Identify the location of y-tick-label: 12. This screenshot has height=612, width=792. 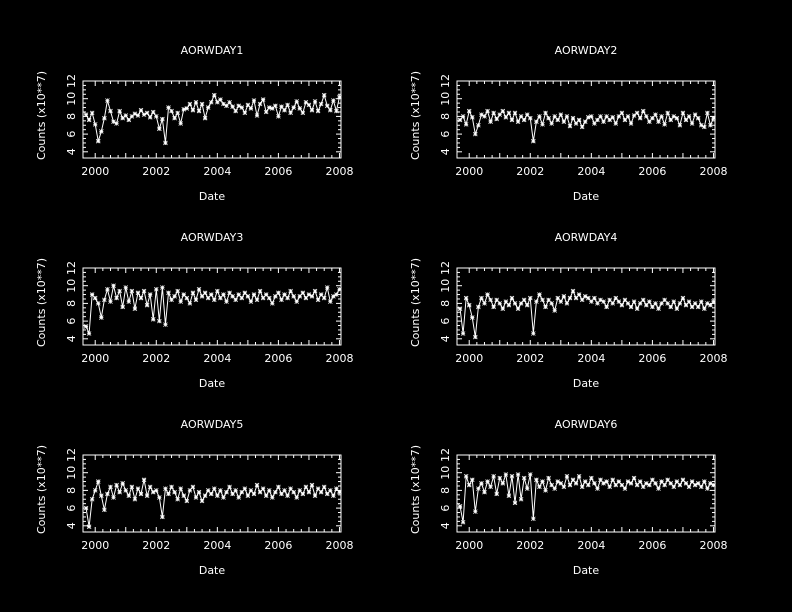
(445, 268).